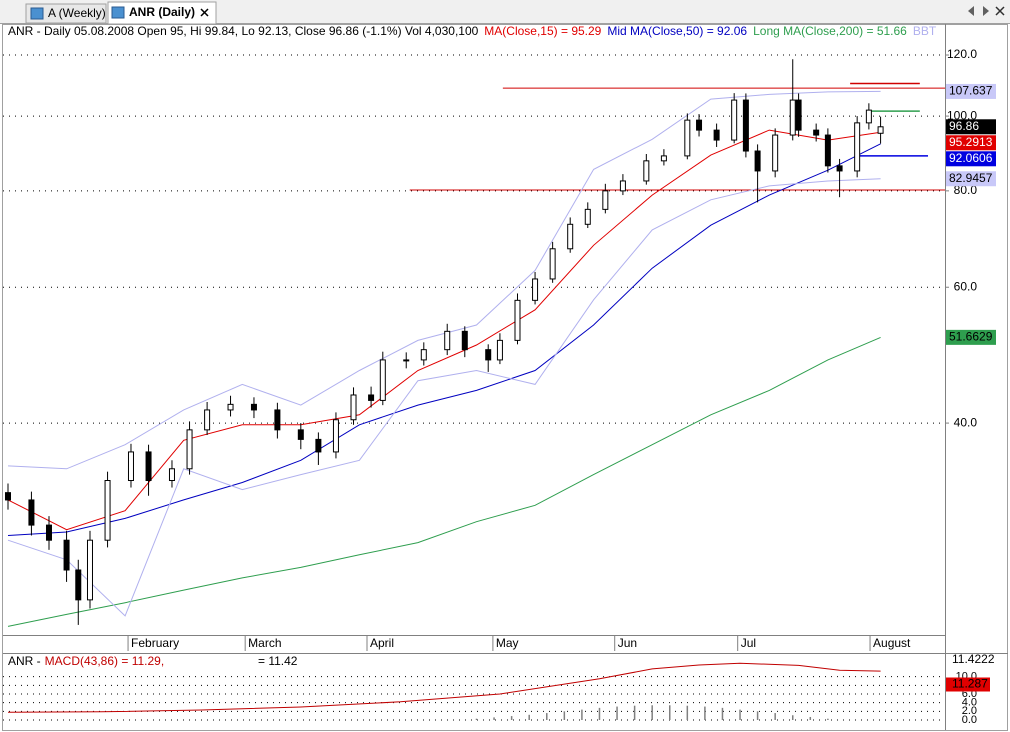  I want to click on window-close, so click(1000, 11).